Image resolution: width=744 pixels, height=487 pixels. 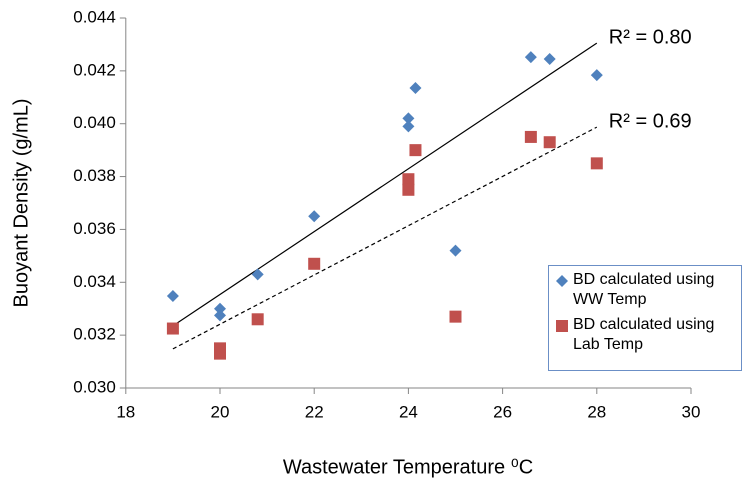 I want to click on y-tick-label: 0.036, so click(x=94, y=228).